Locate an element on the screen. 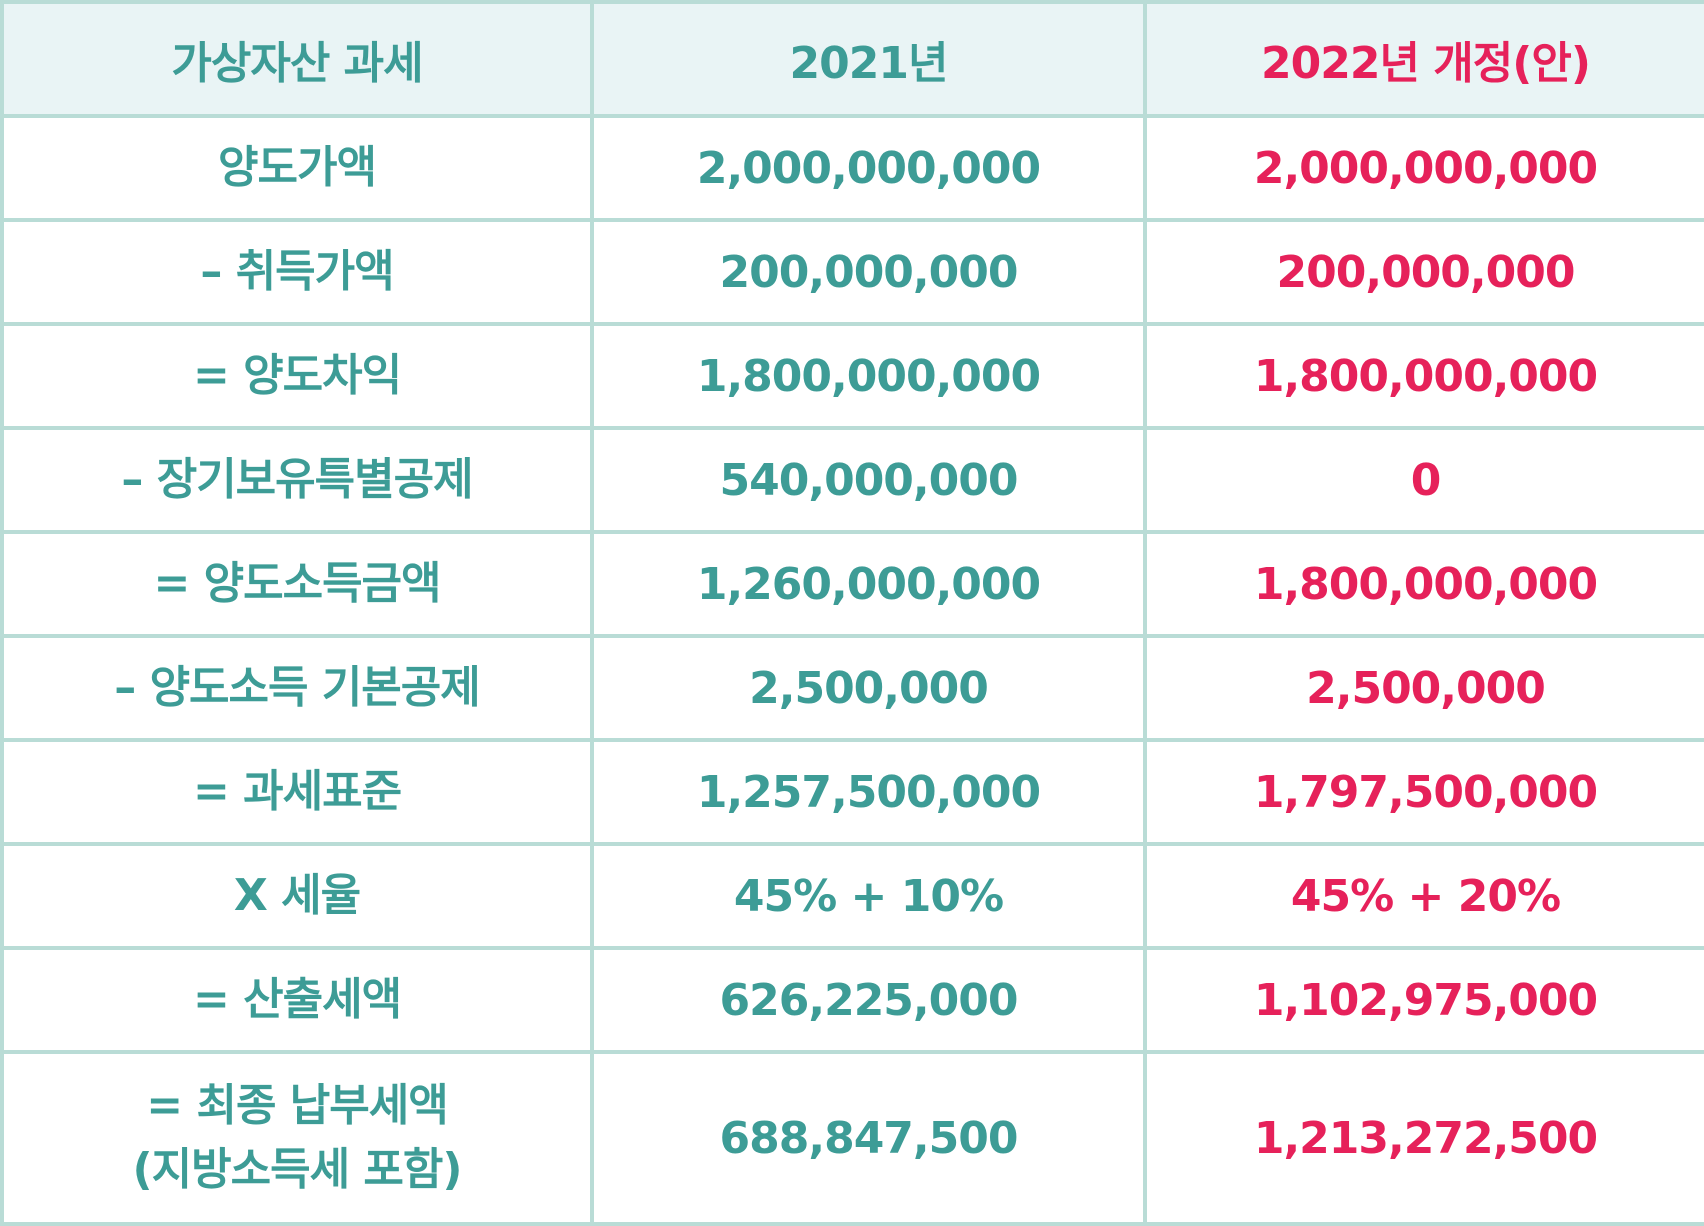  row-label: = 과세표준 is located at coordinates (297, 792).